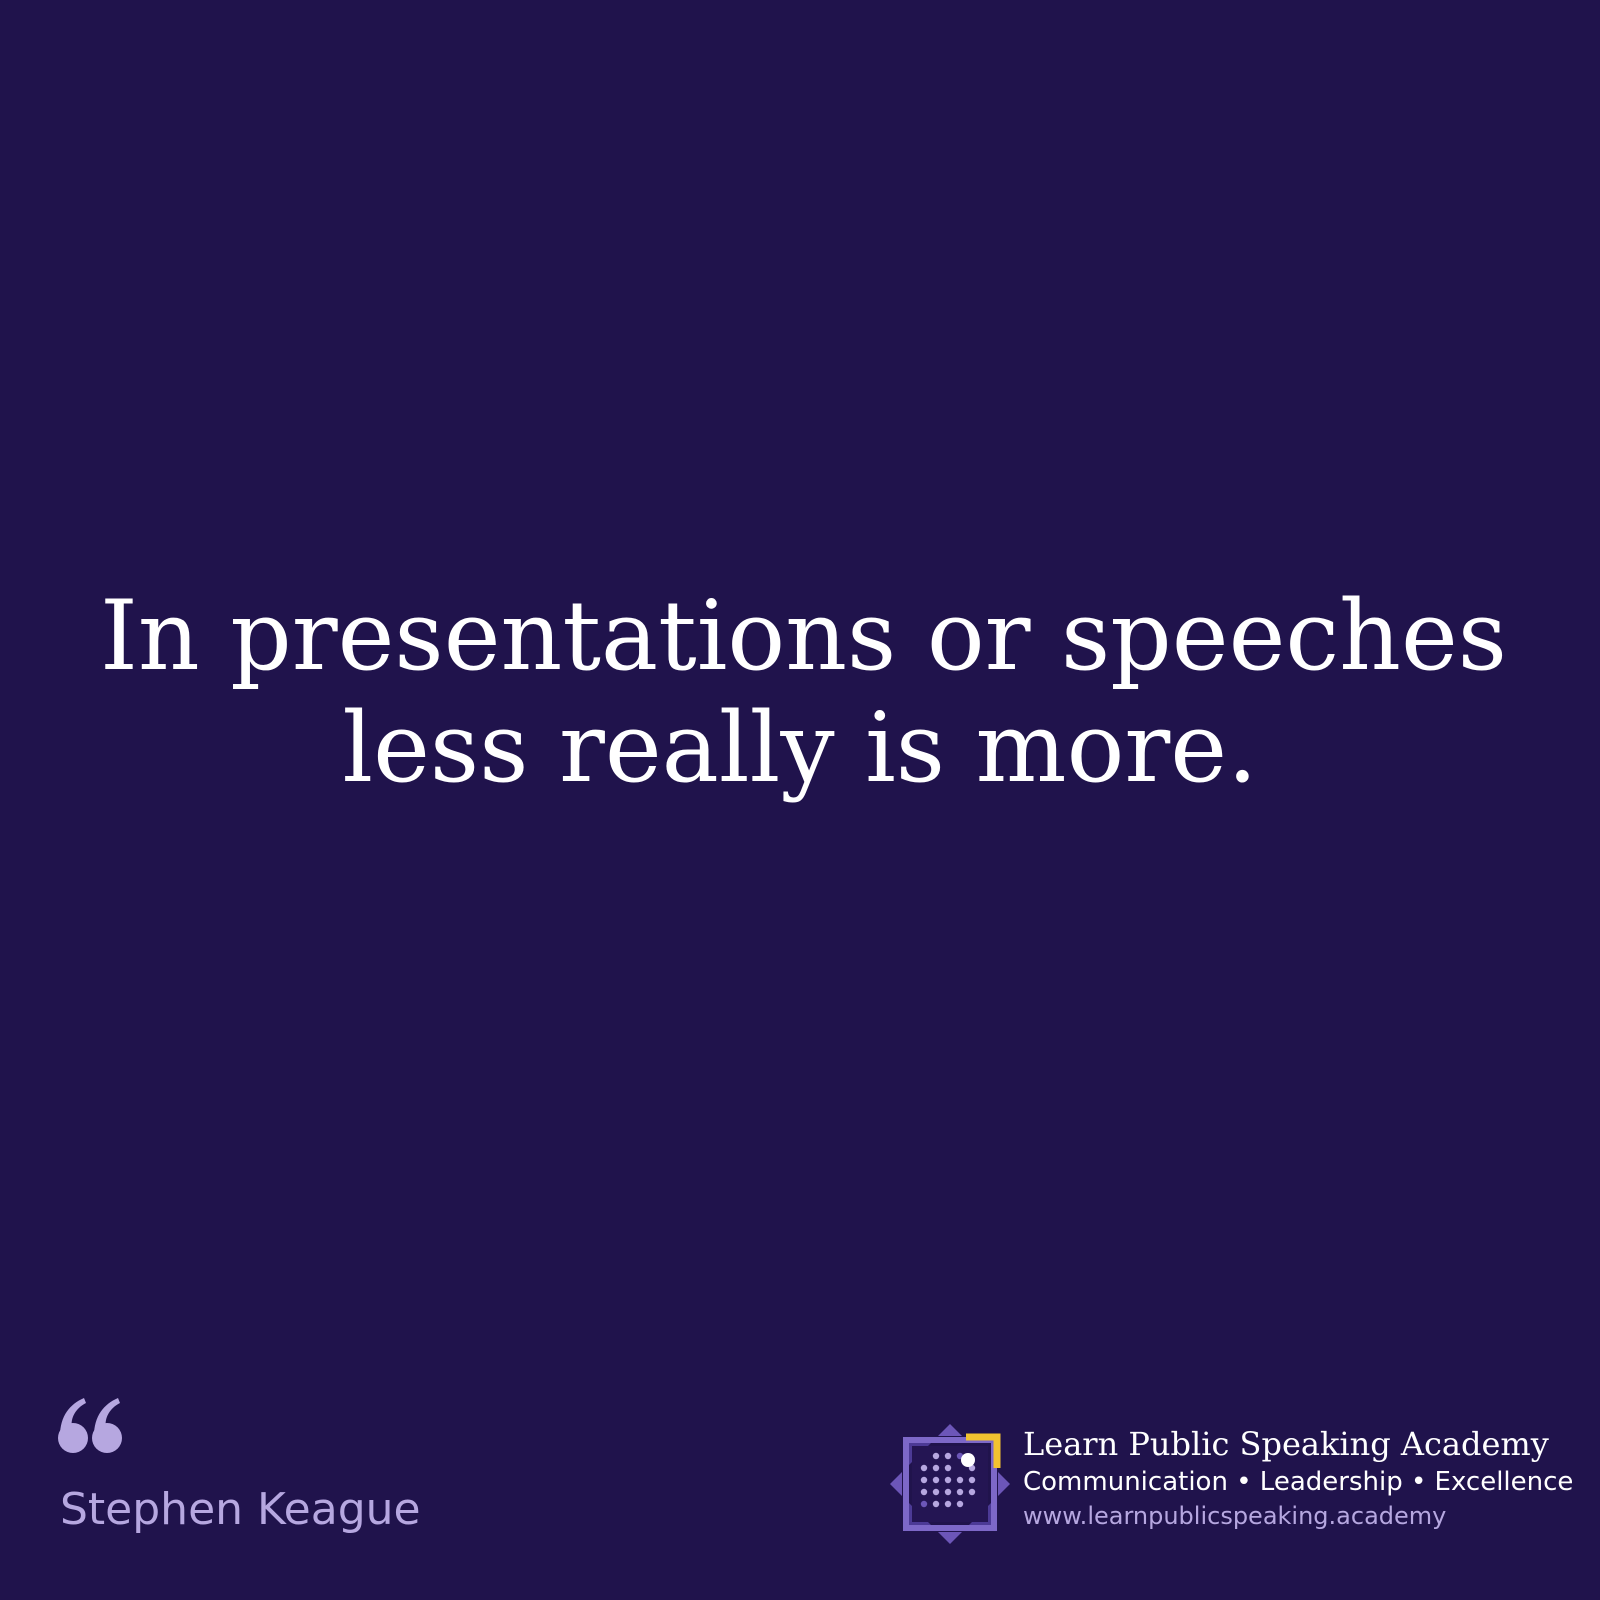  Describe the element at coordinates (804, 636) in the screenshot. I see `quote-line-1: In presentations or speeches` at that location.